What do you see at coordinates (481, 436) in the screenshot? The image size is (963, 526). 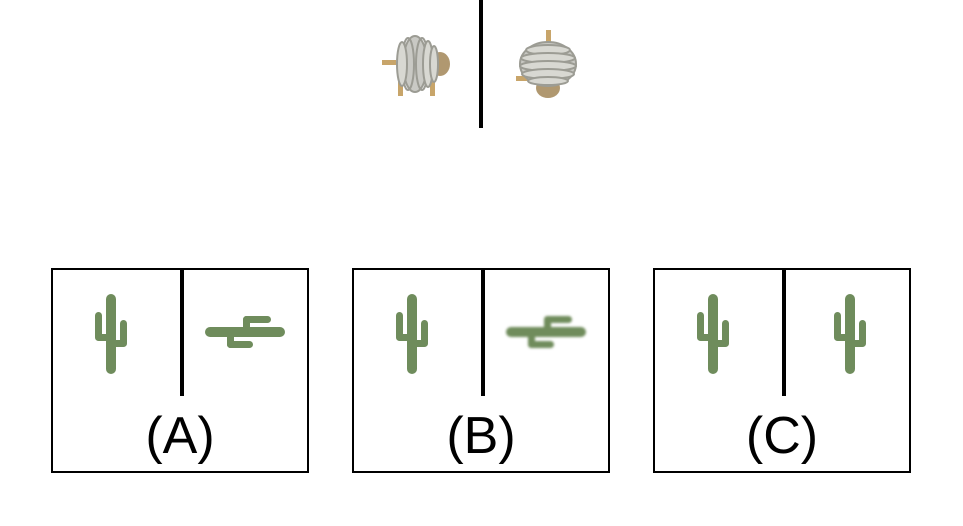 I see `option-label: (B)` at bounding box center [481, 436].